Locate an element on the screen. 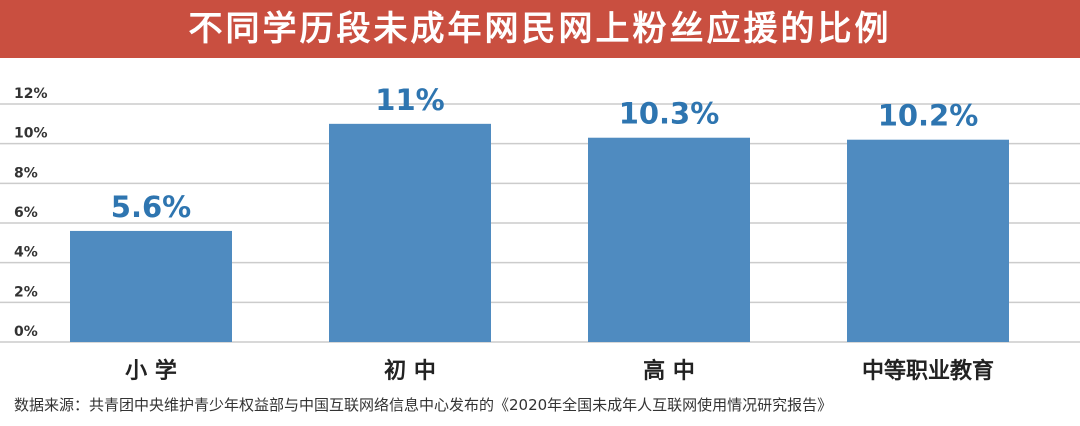  chart-title: 不同学历段未成年网民网上粉丝应援的比例 is located at coordinates (540, 29).